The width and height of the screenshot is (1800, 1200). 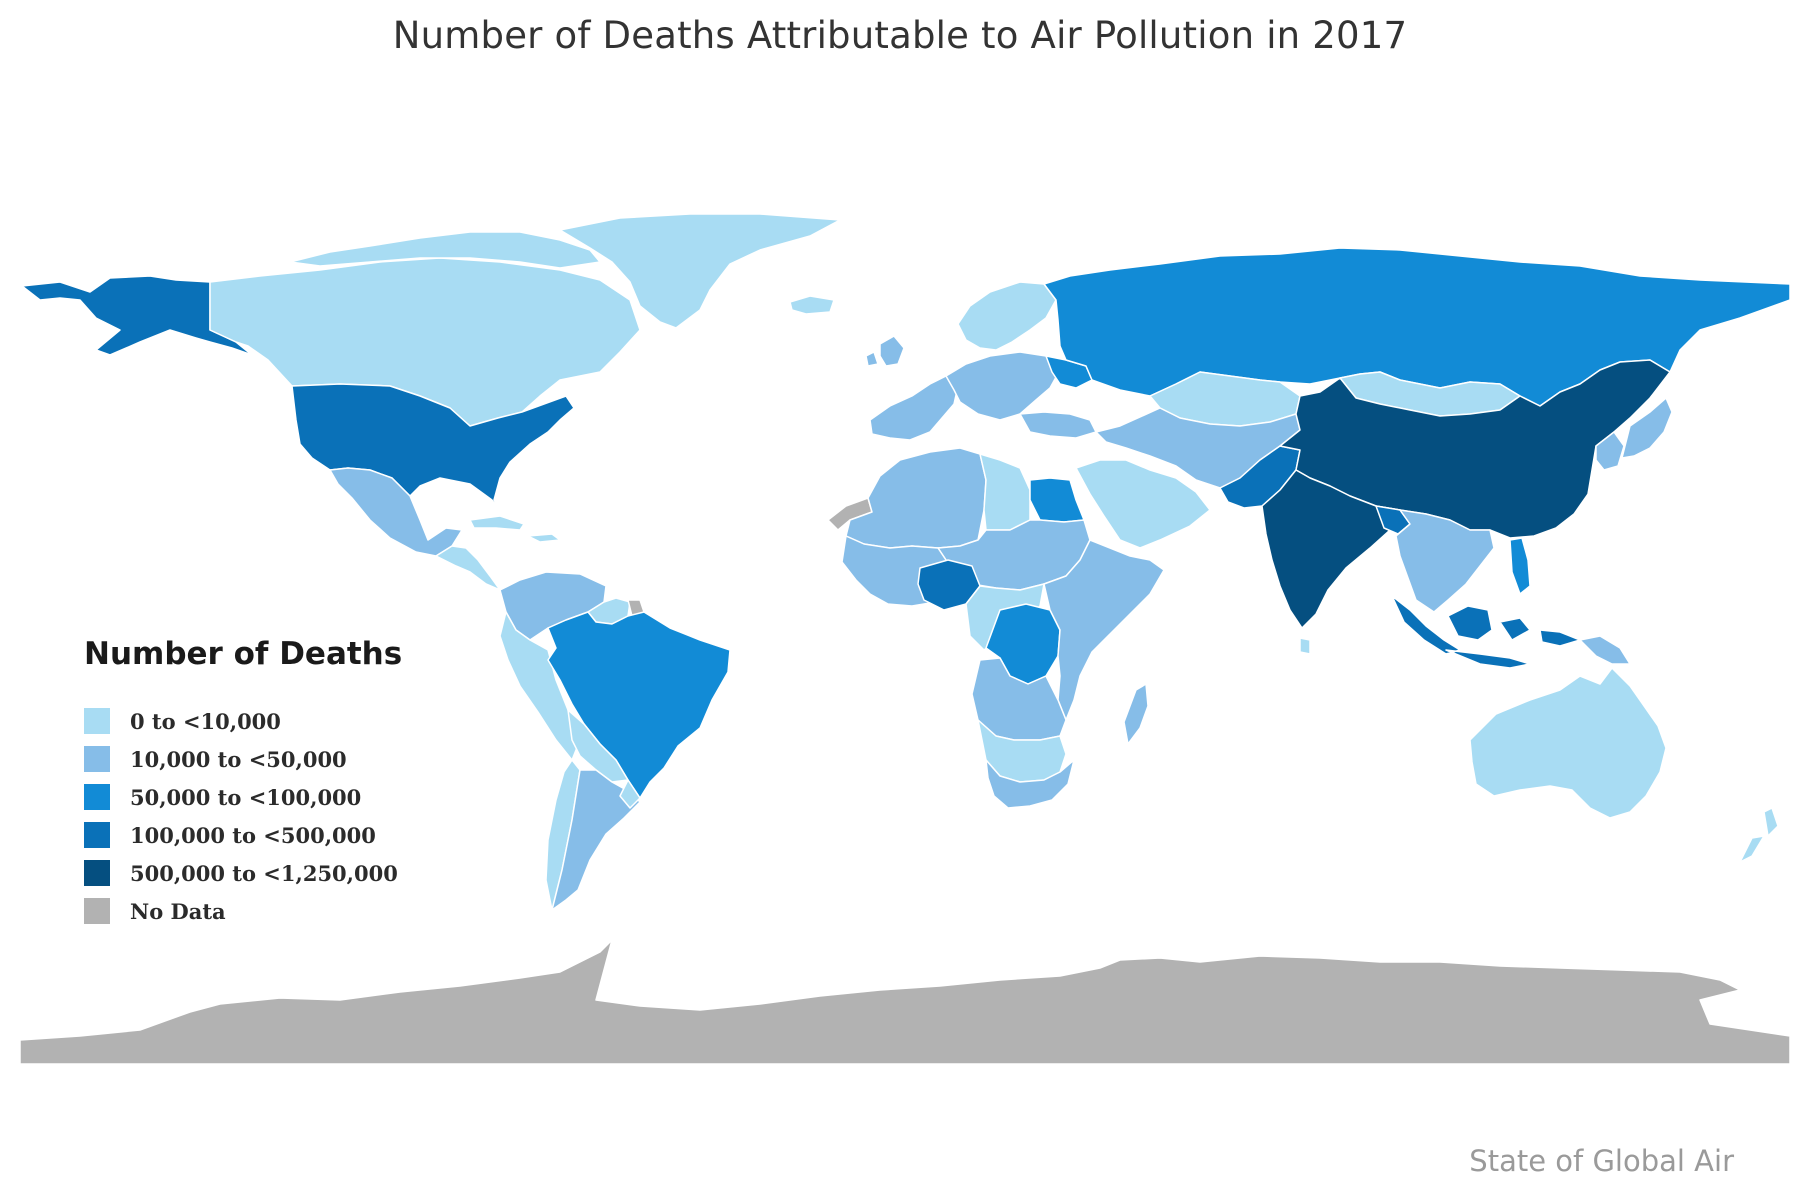 What do you see at coordinates (596, 840) in the screenshot?
I see `region-argentina` at bounding box center [596, 840].